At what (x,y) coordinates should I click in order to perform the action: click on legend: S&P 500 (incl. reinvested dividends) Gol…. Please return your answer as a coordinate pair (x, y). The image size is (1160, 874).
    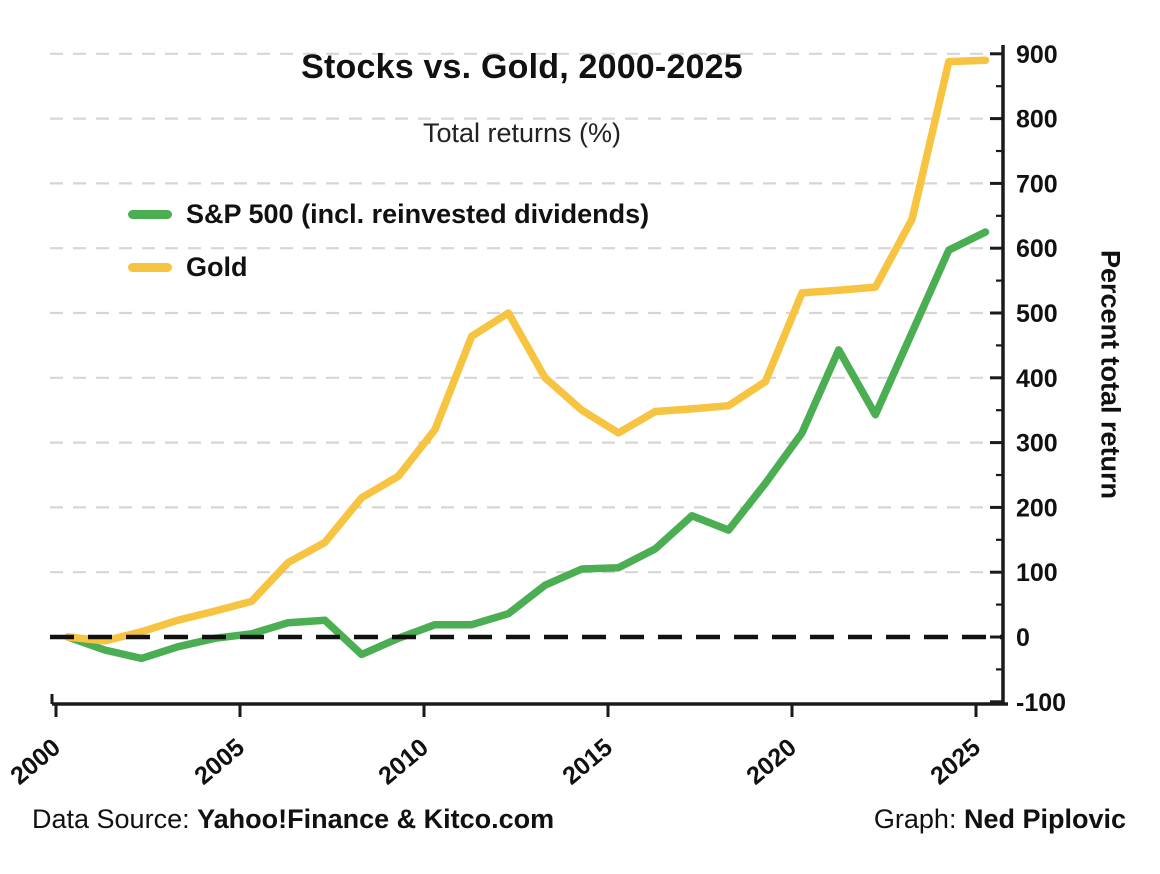
    Looking at the image, I should click on (388, 251).